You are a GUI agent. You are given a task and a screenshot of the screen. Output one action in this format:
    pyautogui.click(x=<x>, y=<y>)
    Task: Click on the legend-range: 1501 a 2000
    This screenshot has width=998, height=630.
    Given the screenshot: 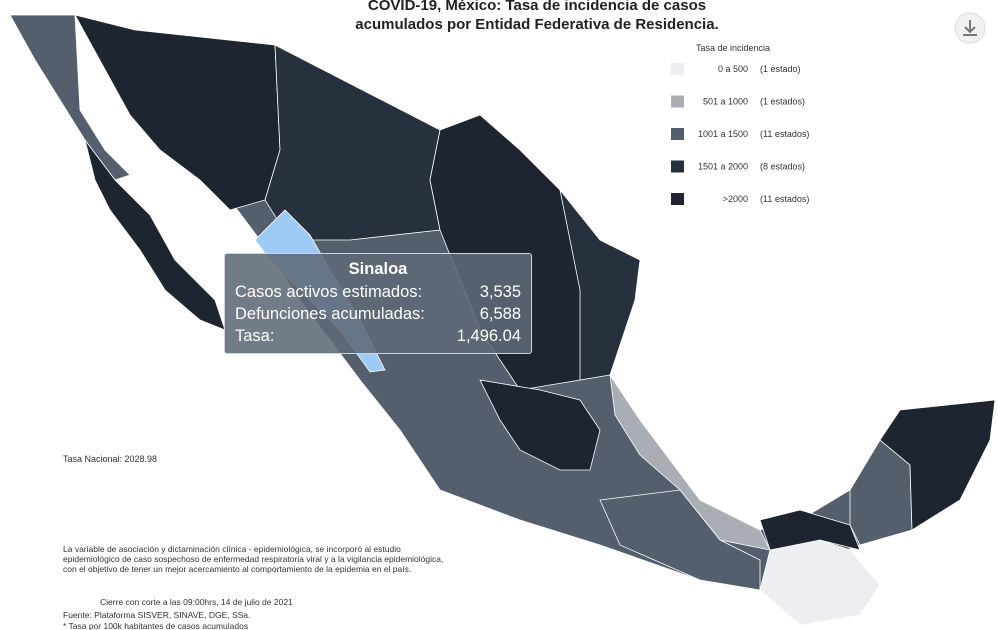 What is the action you would take?
    pyautogui.click(x=723, y=167)
    